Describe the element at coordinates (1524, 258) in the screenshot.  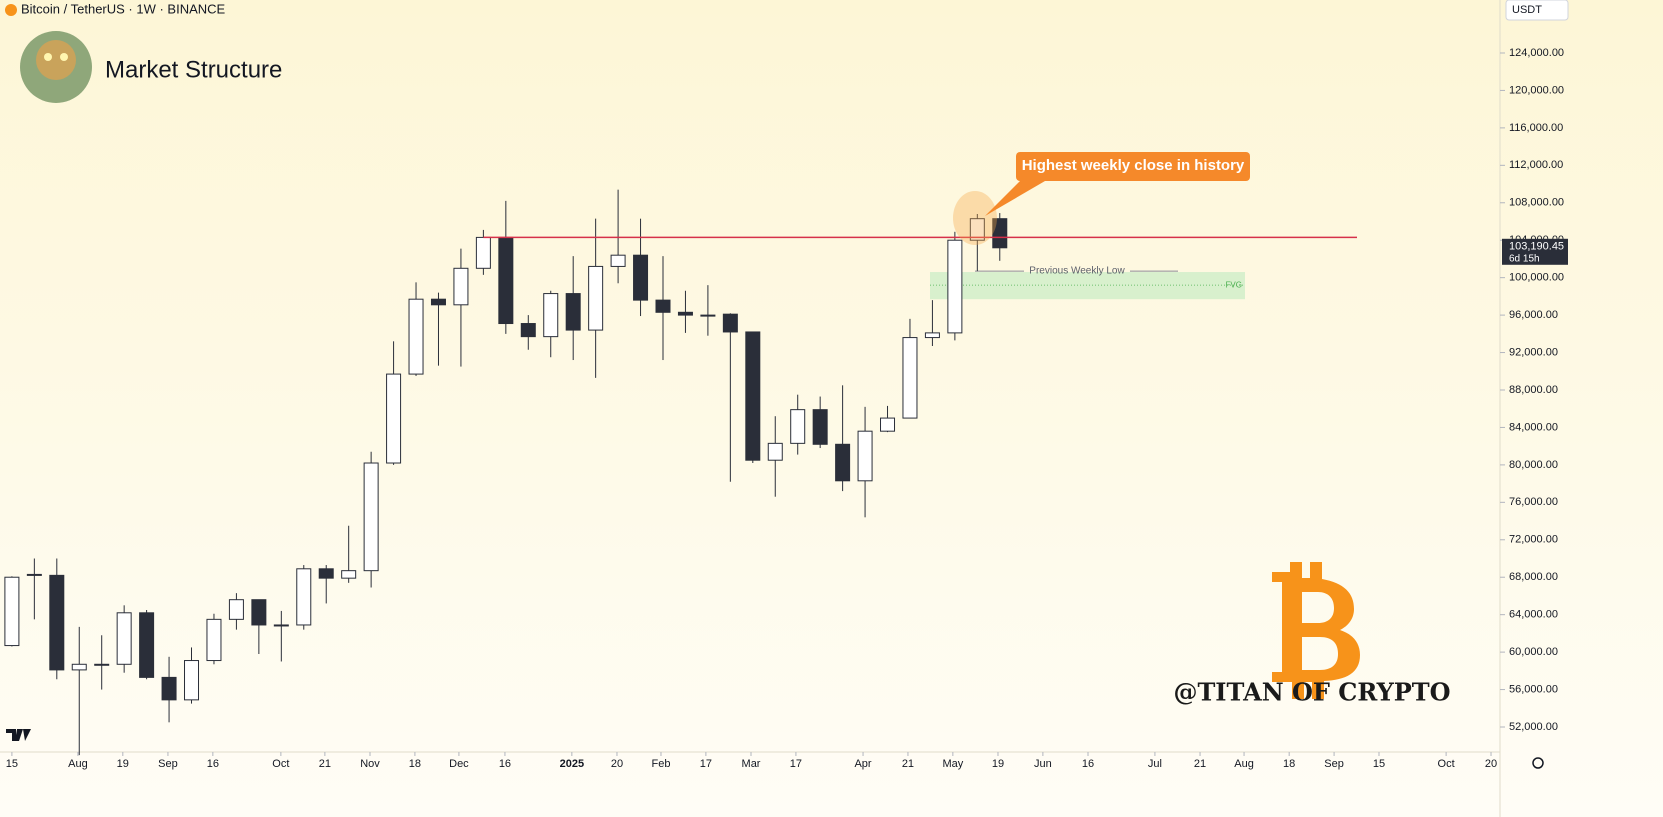
I see `countdown: 6d 15h` at that location.